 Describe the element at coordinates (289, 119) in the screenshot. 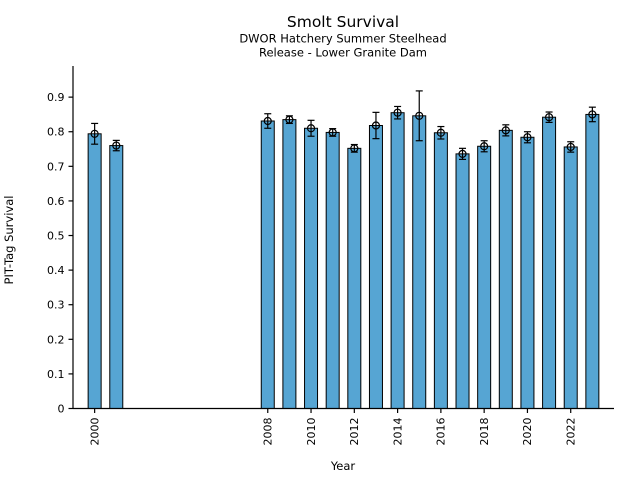

I see `marker-circle-2009` at that location.